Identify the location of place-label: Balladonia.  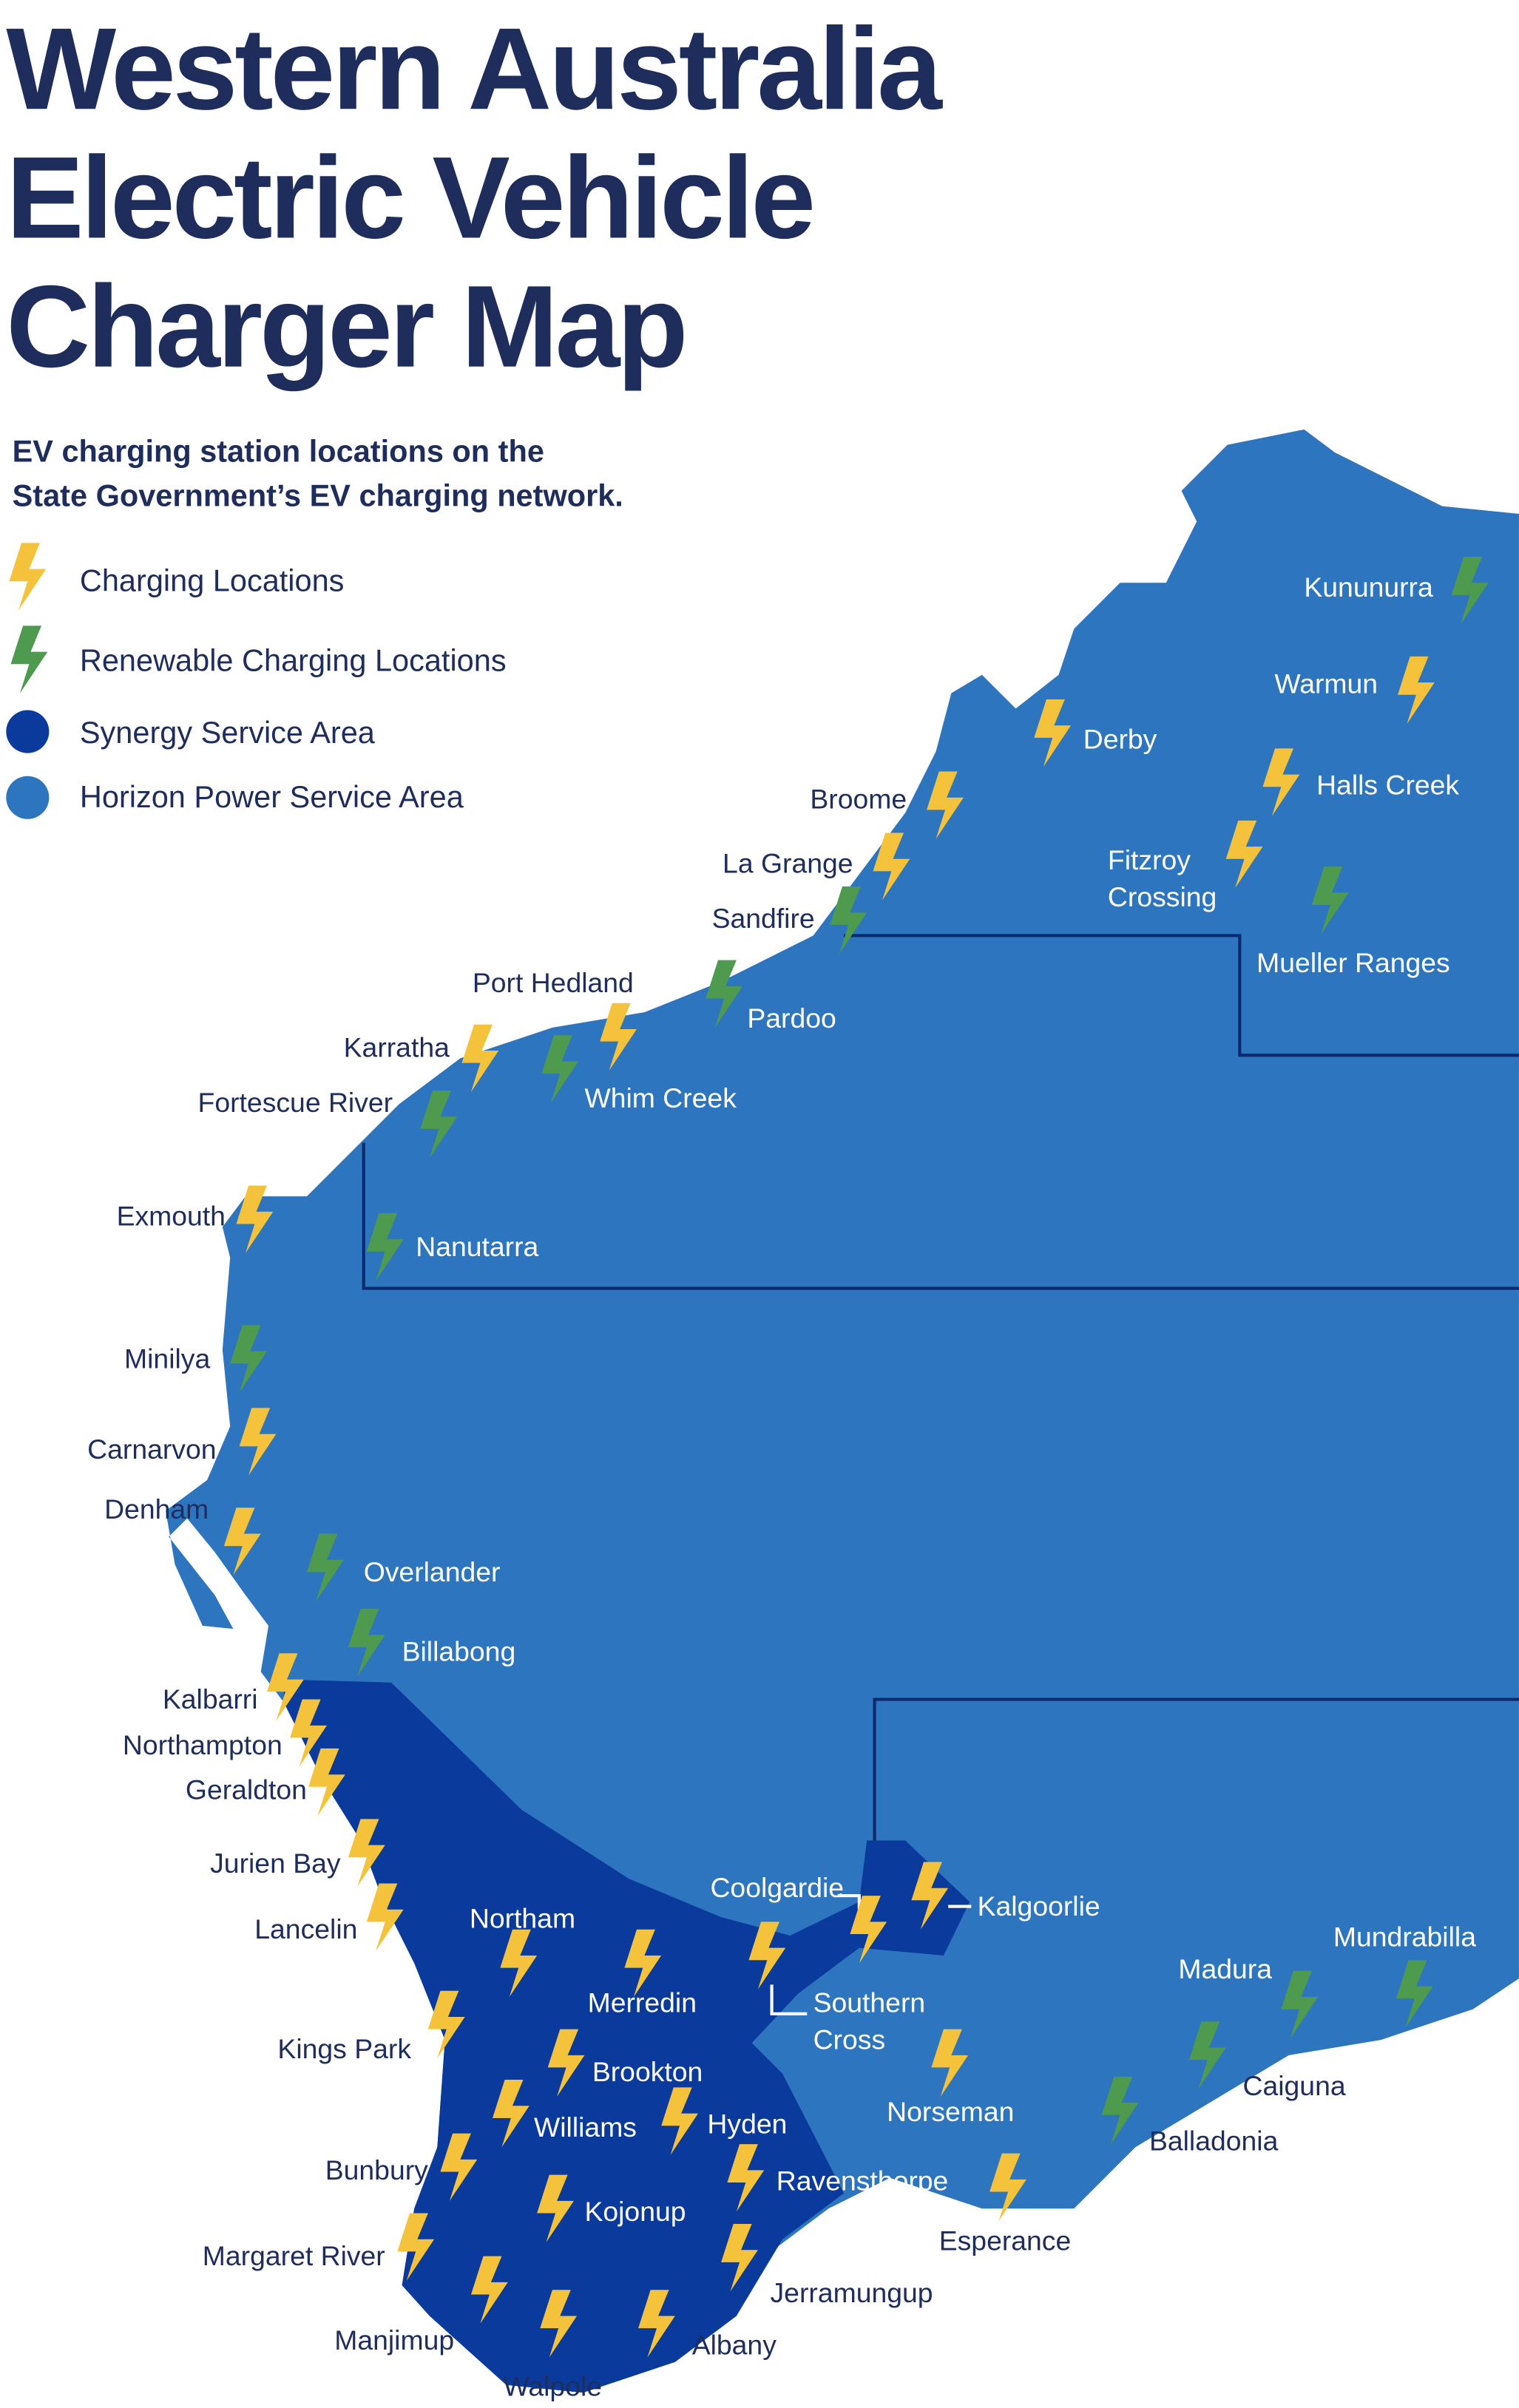
(1213, 2141).